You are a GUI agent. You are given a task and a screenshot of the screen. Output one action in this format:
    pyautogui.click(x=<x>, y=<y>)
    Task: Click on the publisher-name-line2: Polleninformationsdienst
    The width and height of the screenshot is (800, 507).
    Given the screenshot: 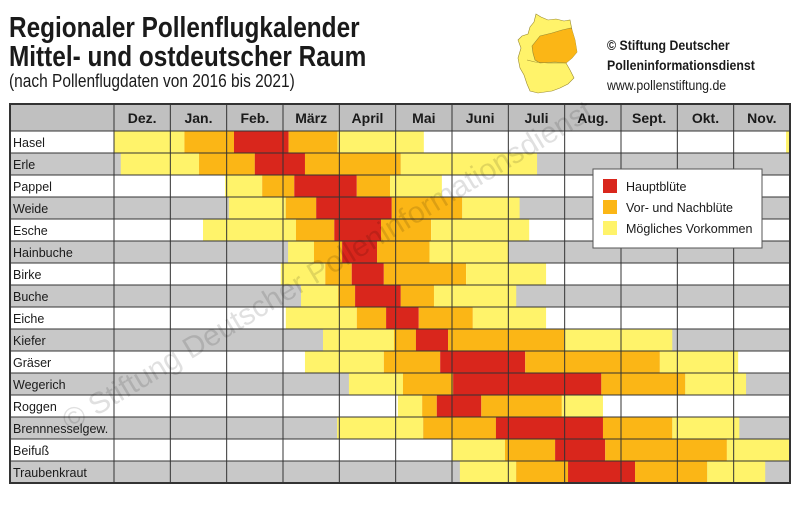 What is the action you would take?
    pyautogui.click(x=681, y=65)
    